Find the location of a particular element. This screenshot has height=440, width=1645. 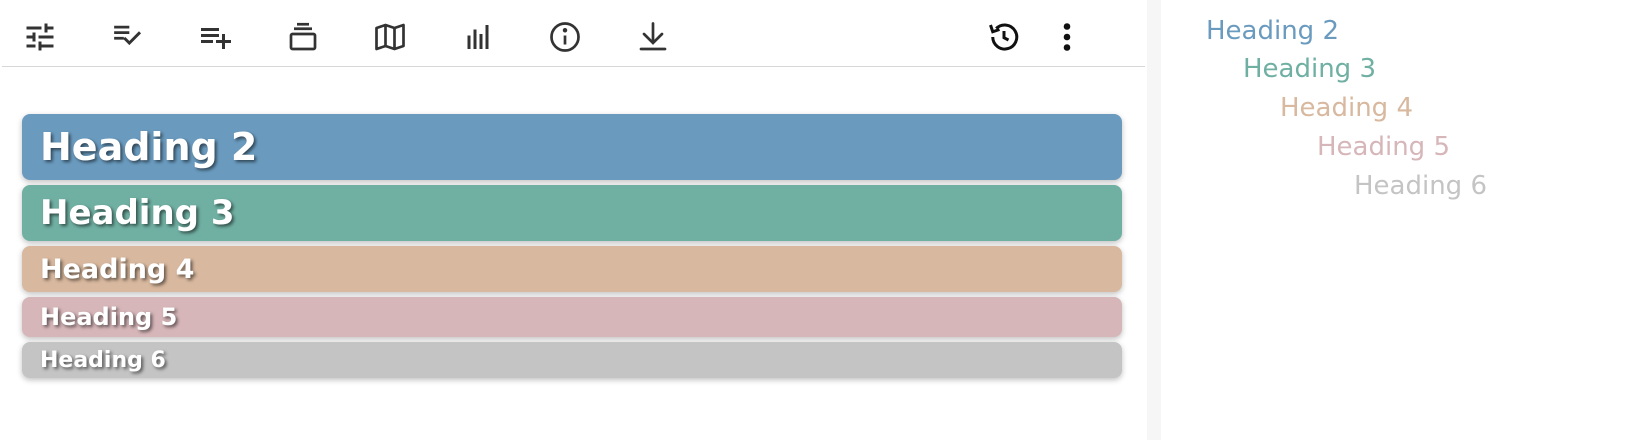

outline-item-heading-5: Heading 5 is located at coordinates (1383, 147).